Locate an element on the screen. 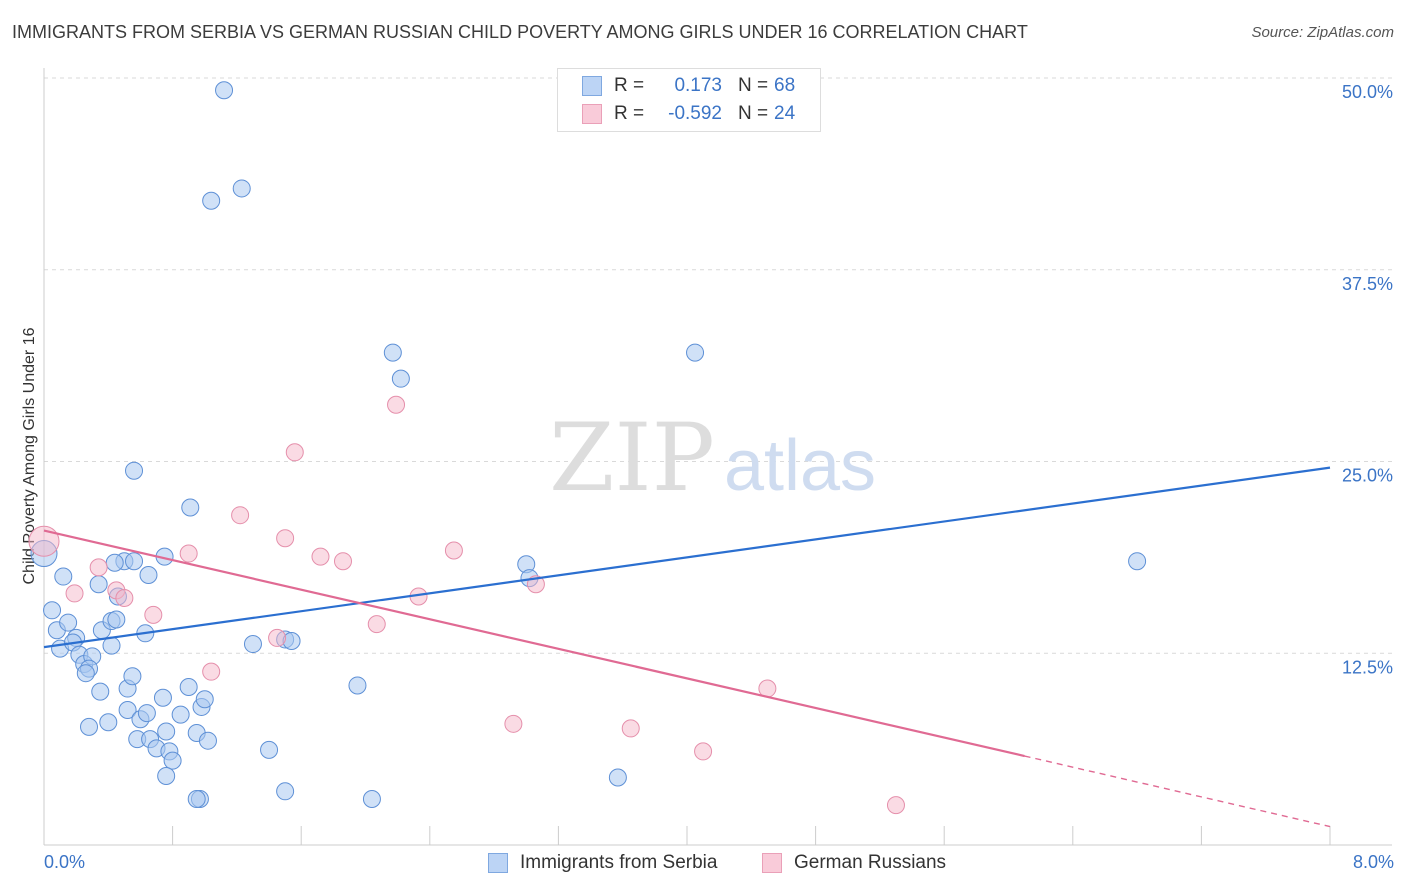 The image size is (1406, 892). stats-legend: R = 0.173 N = 68 R = -0.592 N = 24 is located at coordinates (689, 100).